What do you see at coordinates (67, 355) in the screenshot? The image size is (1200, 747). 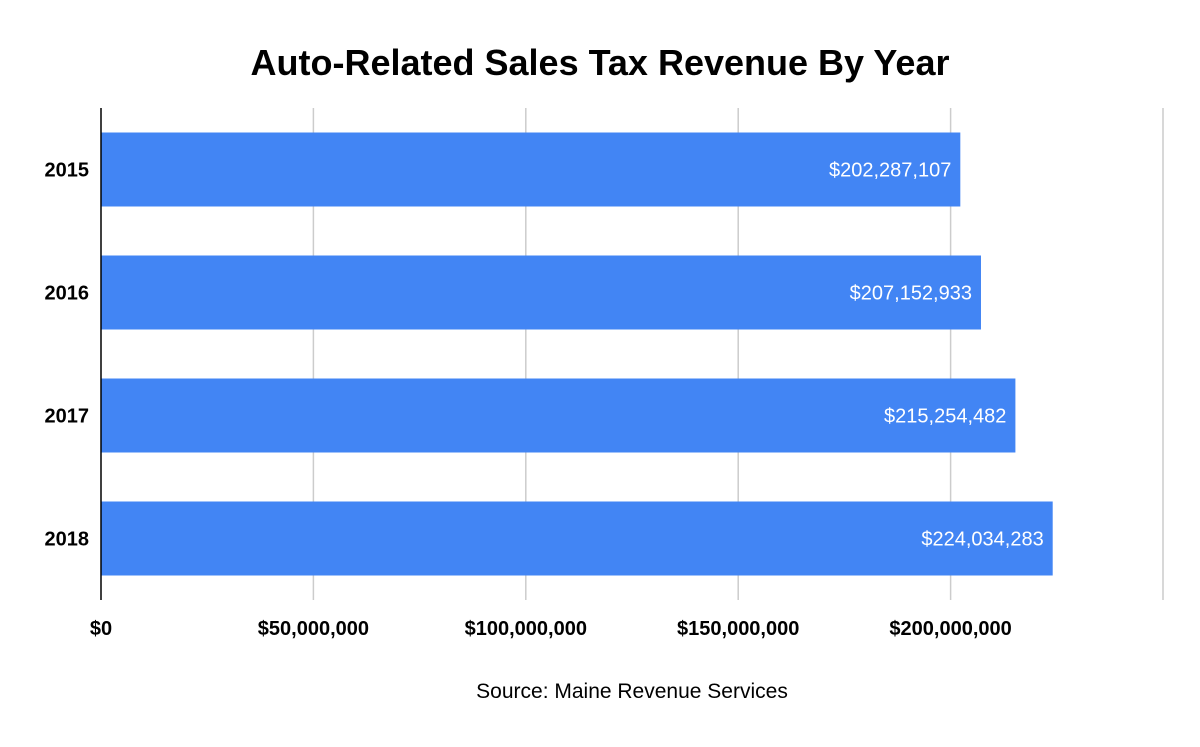 I see `y-axis-tick-labels: 2015 2016 2017 2018` at bounding box center [67, 355].